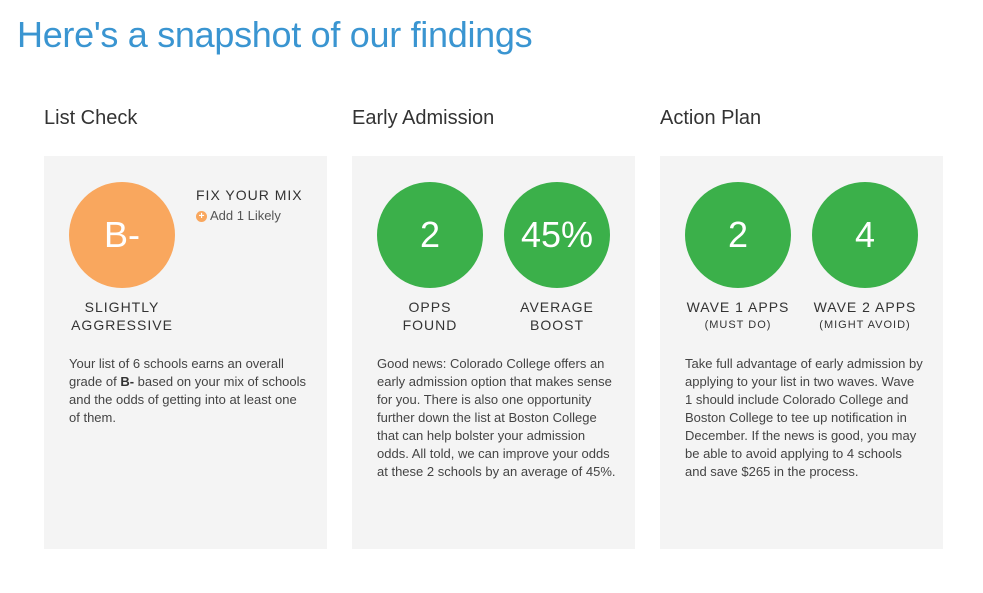 The image size is (983, 593). I want to click on wave2-stat: 4 WAVE 2 APPS (MIGHT AVOID), so click(865, 257).